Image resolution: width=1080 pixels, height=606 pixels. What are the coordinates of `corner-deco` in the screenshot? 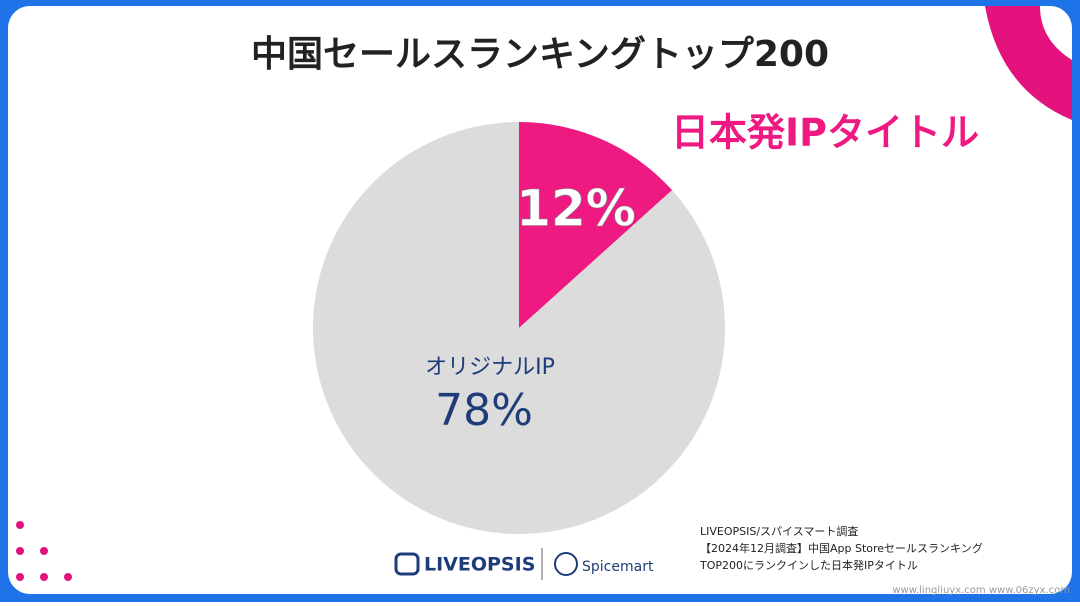 It's located at (1028, 63).